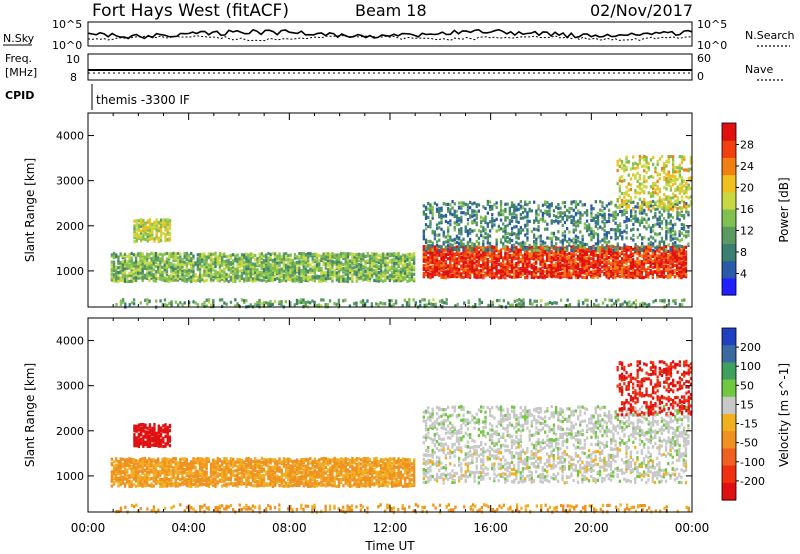 The image size is (800, 554). I want to click on noise-sky-line, so click(390, 34).